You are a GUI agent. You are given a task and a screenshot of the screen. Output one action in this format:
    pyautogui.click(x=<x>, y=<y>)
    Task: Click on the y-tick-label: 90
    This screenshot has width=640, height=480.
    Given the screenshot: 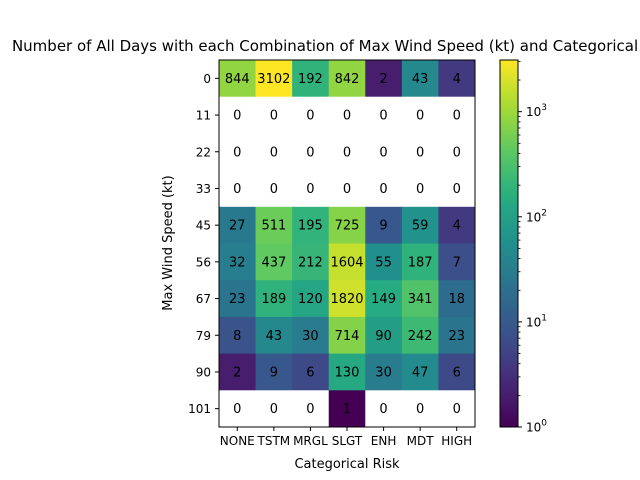 What is the action you would take?
    pyautogui.click(x=203, y=372)
    